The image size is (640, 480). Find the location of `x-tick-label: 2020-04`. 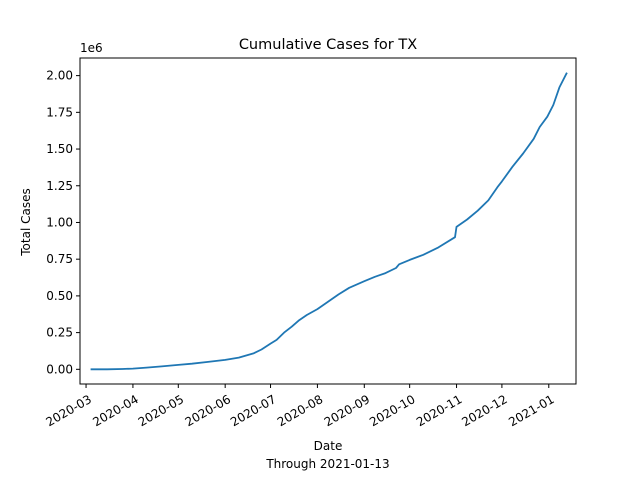

x-tick-label: 2020-04 is located at coordinates (115, 410).